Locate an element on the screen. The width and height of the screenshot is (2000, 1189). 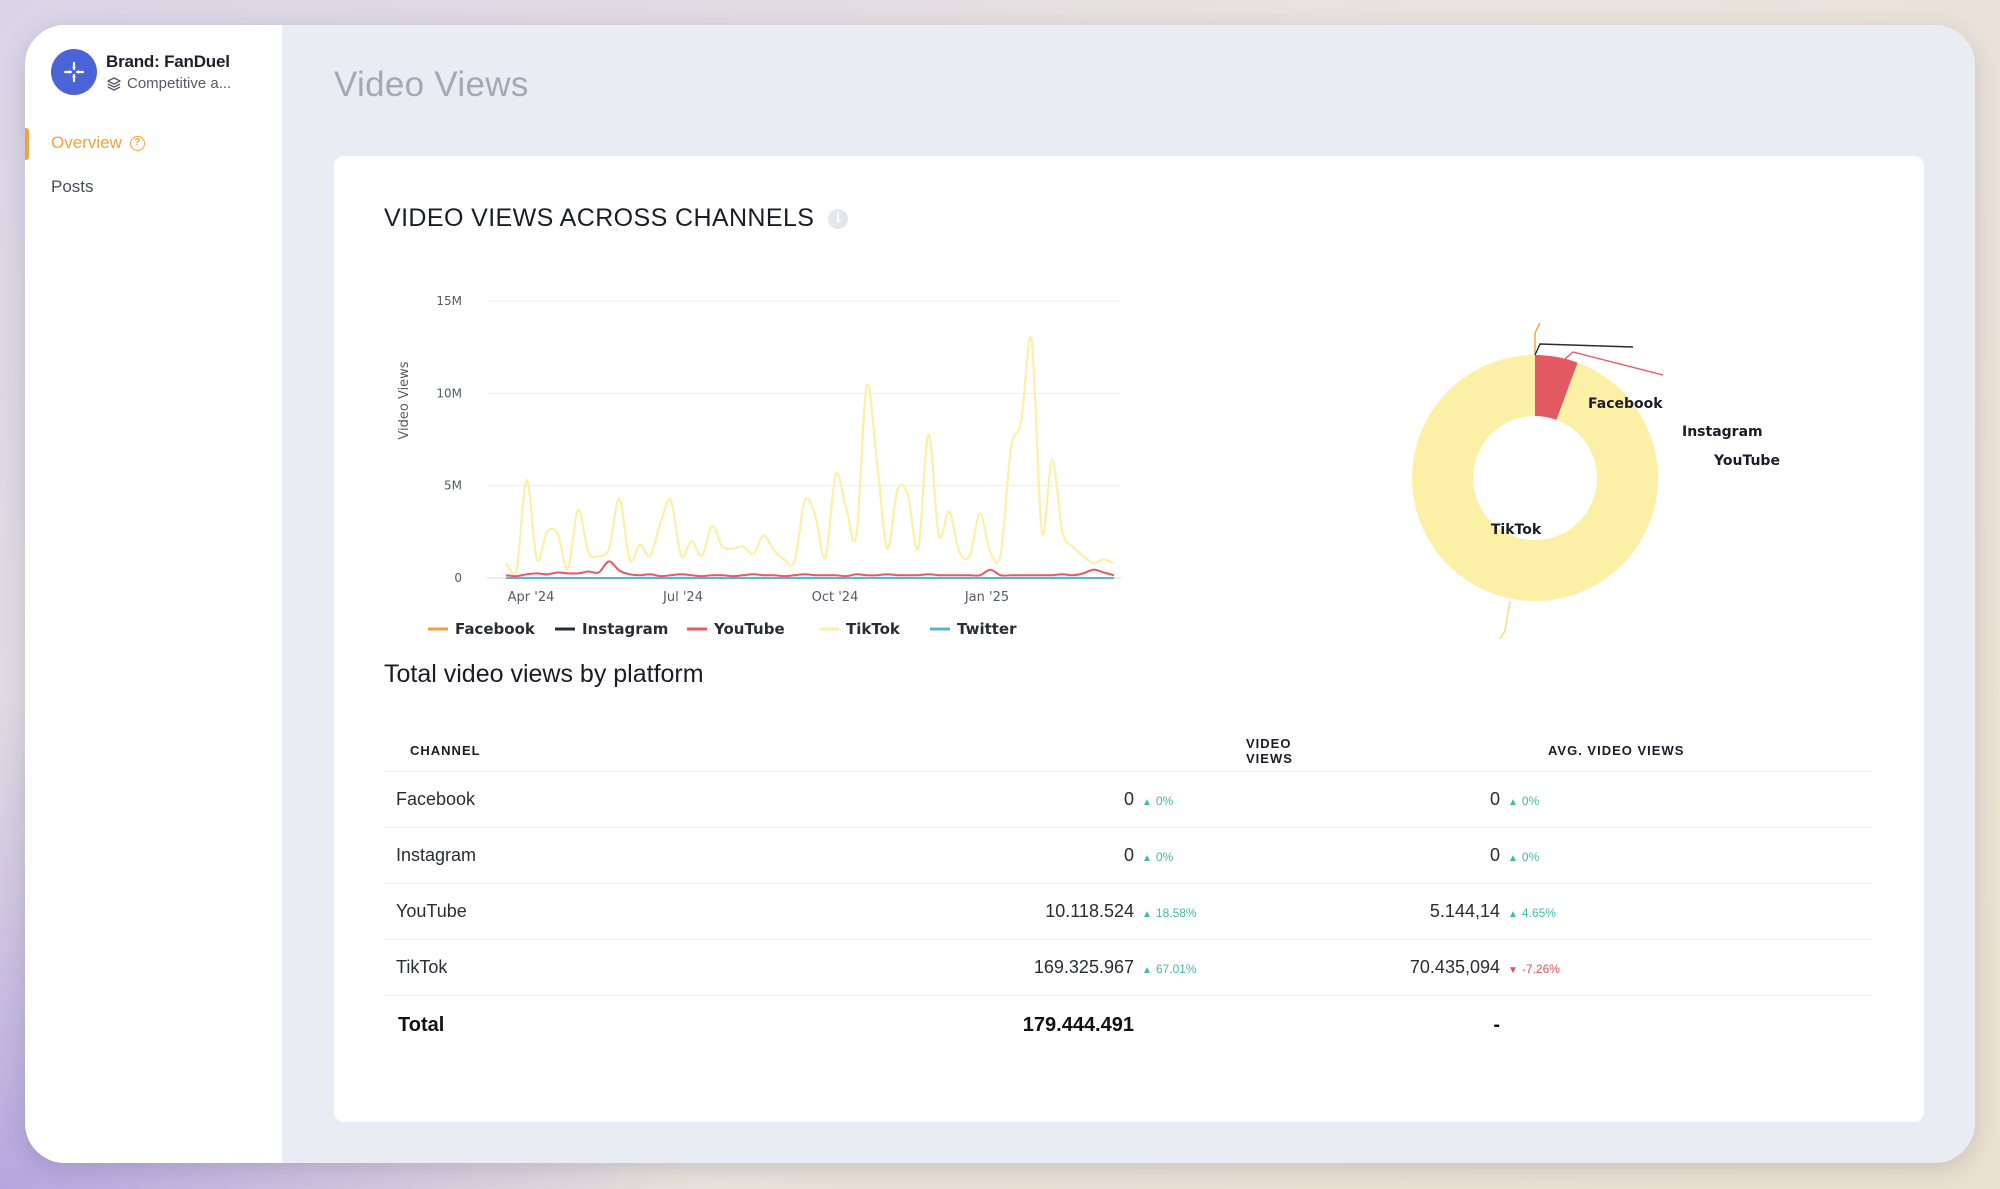
series-line-tiktok is located at coordinates (810, 455).